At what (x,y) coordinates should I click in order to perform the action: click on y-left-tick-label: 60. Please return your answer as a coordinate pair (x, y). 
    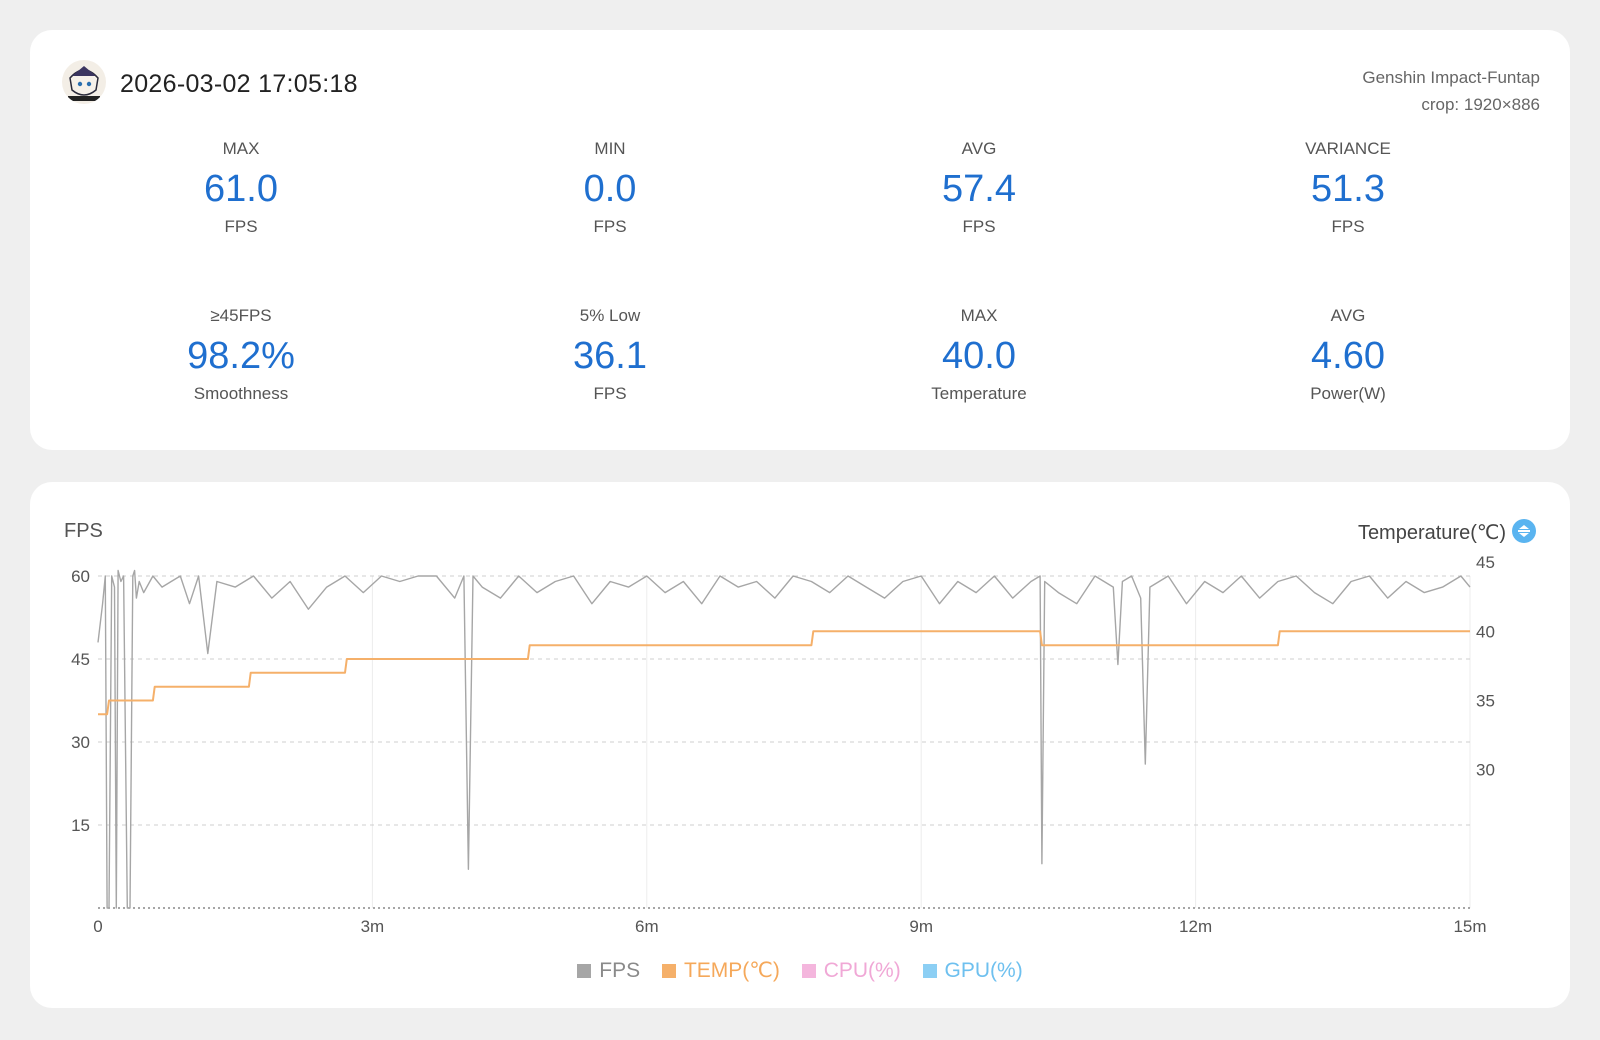
    Looking at the image, I should click on (80, 576).